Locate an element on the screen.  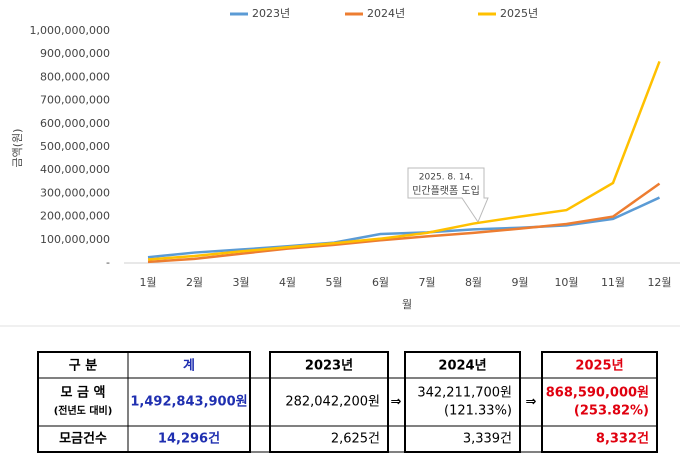
table-cell: 282,042,200원 is located at coordinates (332, 402).